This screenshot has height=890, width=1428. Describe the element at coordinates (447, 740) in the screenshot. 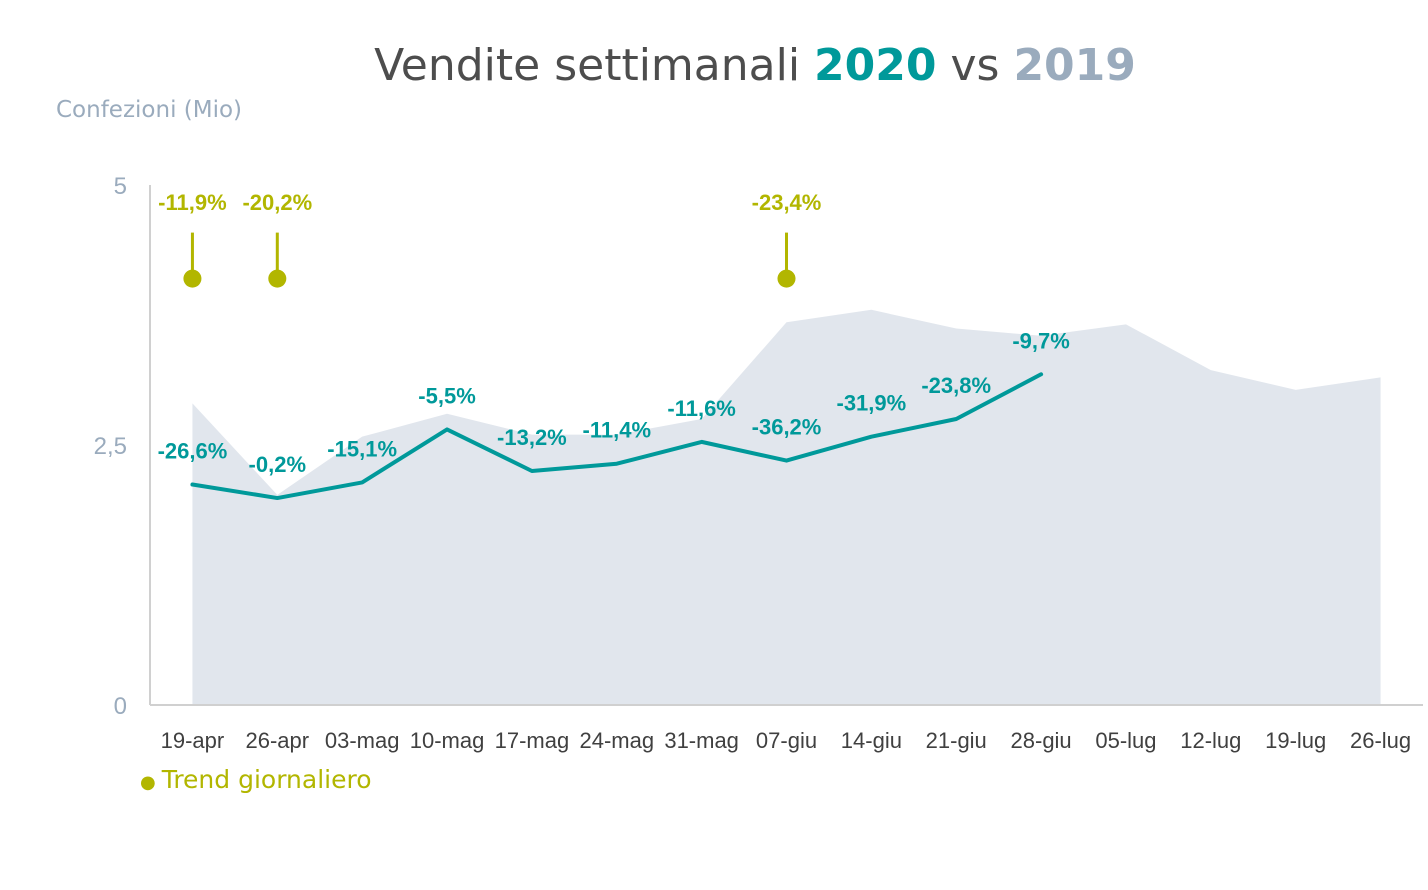

I see `x-tick-label: 10-mag` at that location.